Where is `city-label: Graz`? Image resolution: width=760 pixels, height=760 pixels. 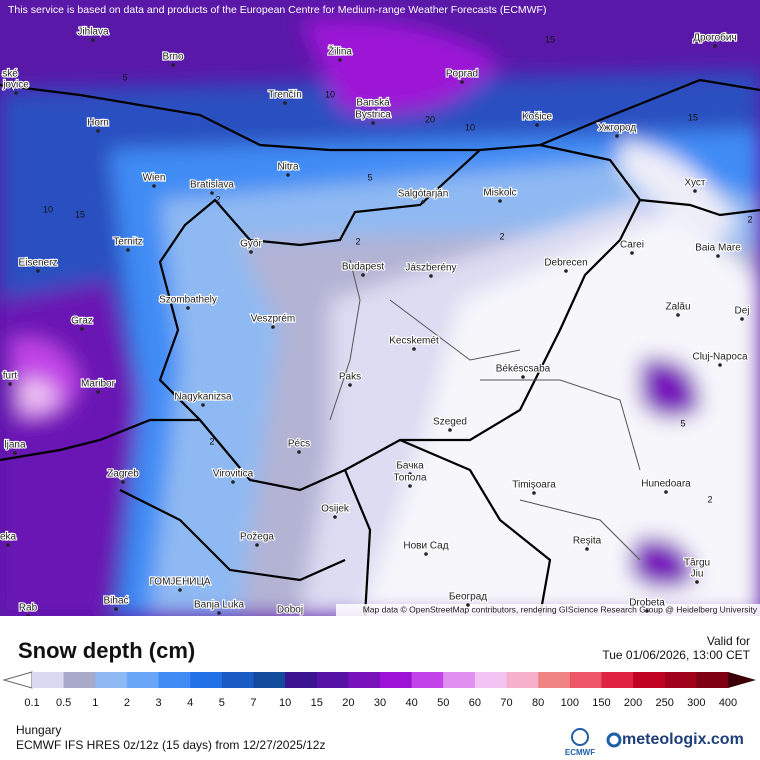 city-label: Graz is located at coordinates (82, 321).